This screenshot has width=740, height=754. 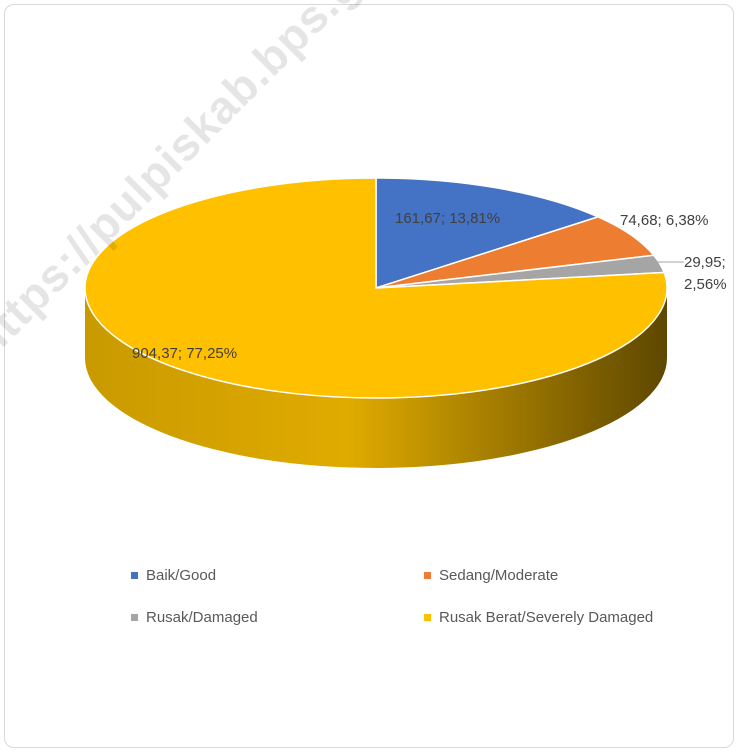 I want to click on data-label-rusak-line2: 2,56%, so click(x=705, y=284).